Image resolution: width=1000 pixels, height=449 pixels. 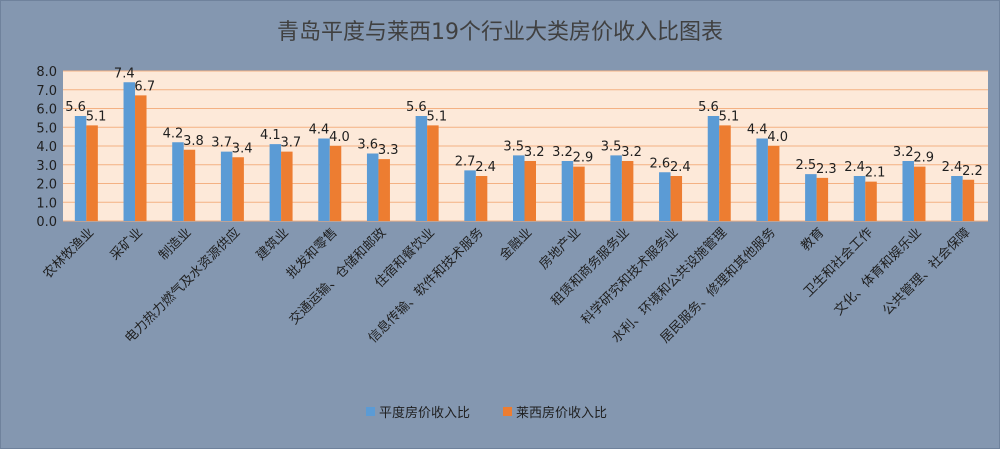 I want to click on data-label: 3.6, so click(x=367, y=145).